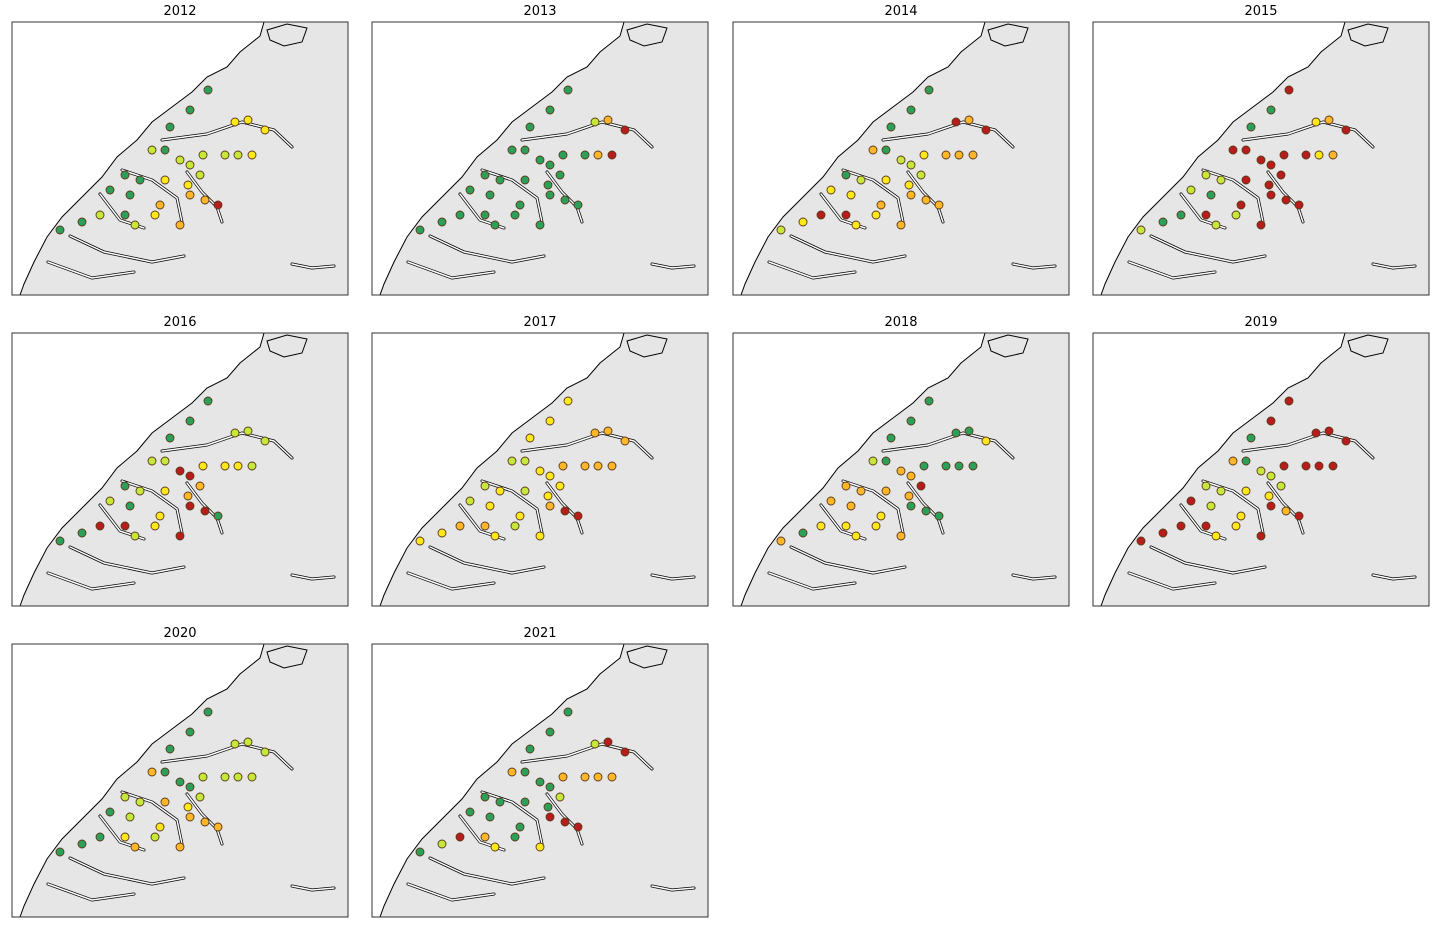  Describe the element at coordinates (539, 633) in the screenshot. I see `panel-title: 2021` at that location.